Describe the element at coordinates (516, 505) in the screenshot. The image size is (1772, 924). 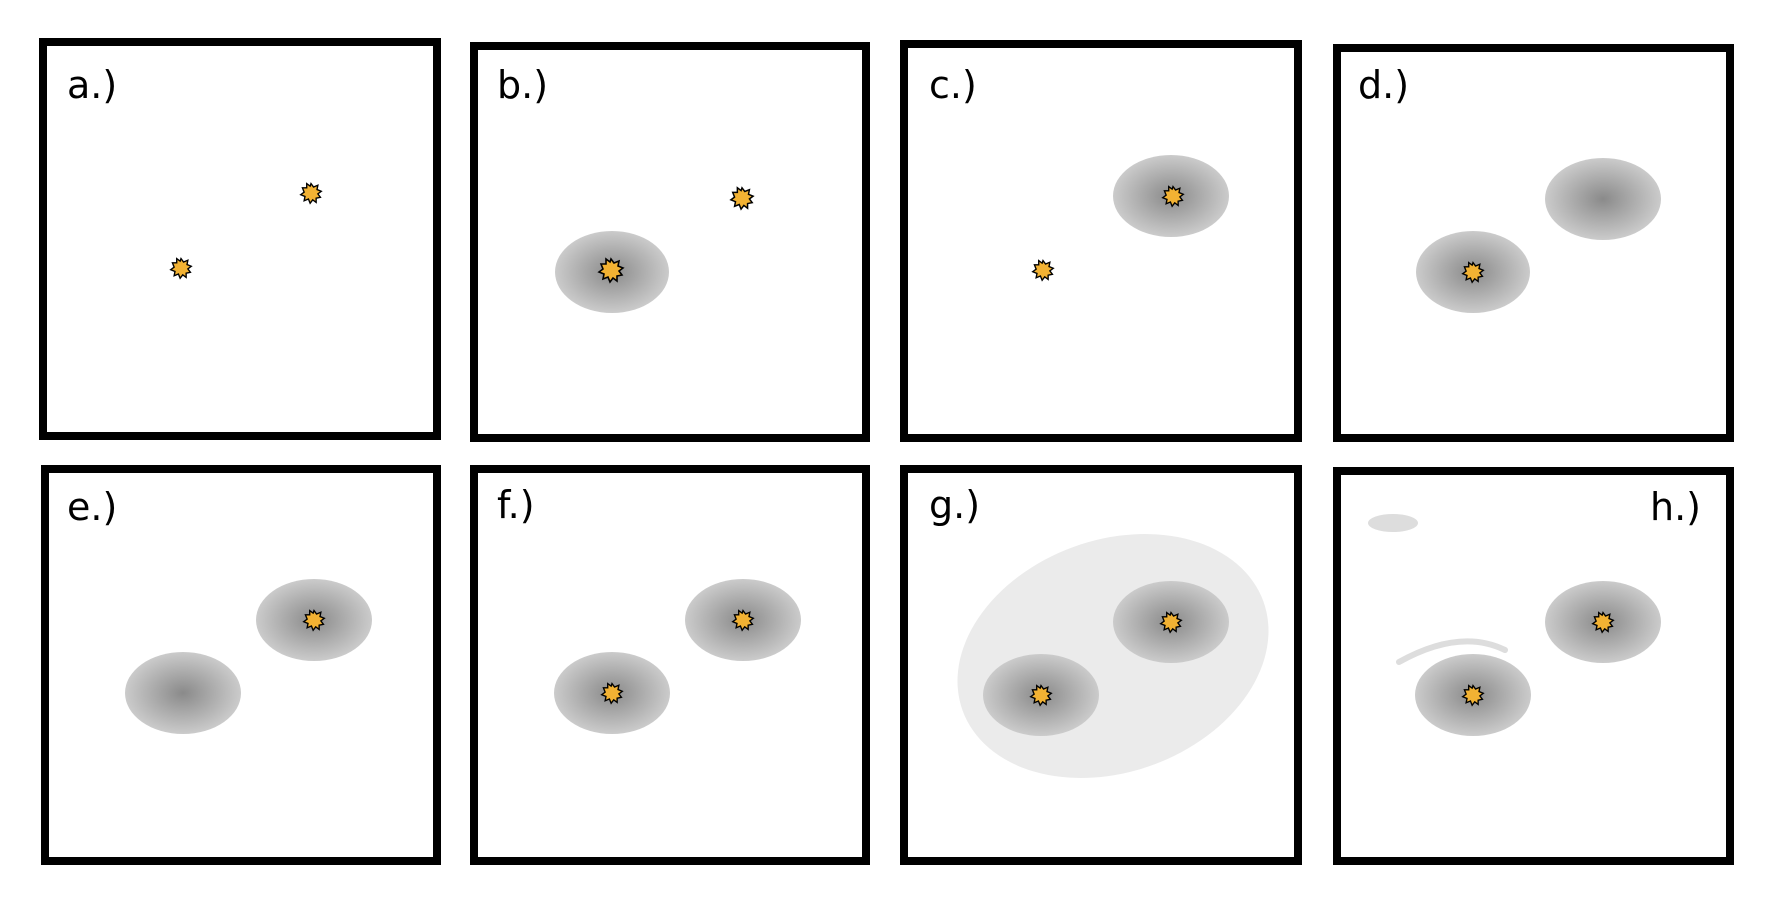
I see `panel-label: f.)` at that location.